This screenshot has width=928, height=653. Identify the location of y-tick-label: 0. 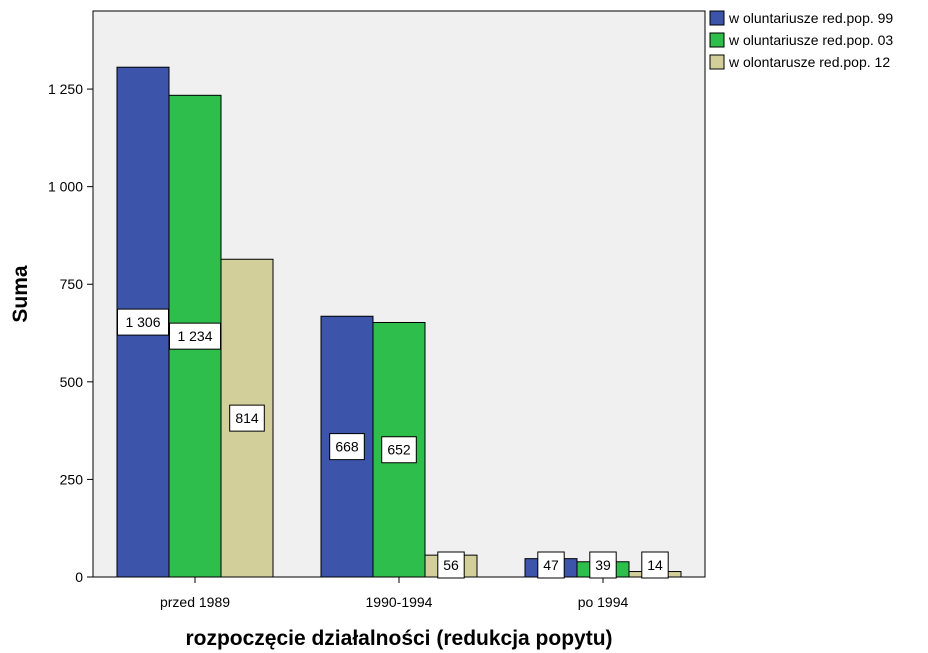
(79, 577).